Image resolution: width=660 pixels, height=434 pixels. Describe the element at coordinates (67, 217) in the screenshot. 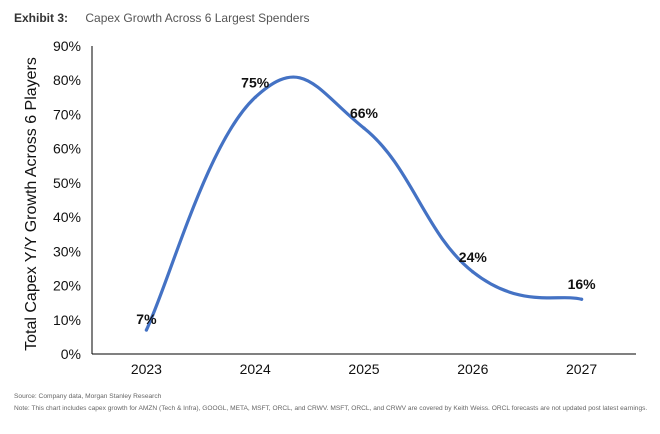

I see `y-tick-label: 40%` at that location.